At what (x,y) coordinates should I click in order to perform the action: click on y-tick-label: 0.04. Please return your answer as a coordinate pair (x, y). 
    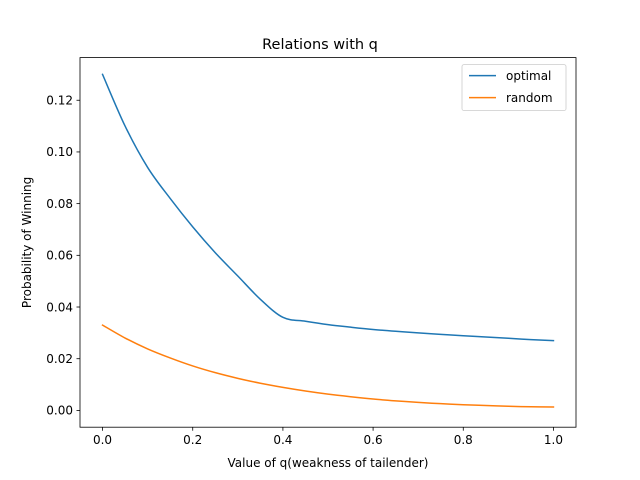
    Looking at the image, I should click on (59, 307).